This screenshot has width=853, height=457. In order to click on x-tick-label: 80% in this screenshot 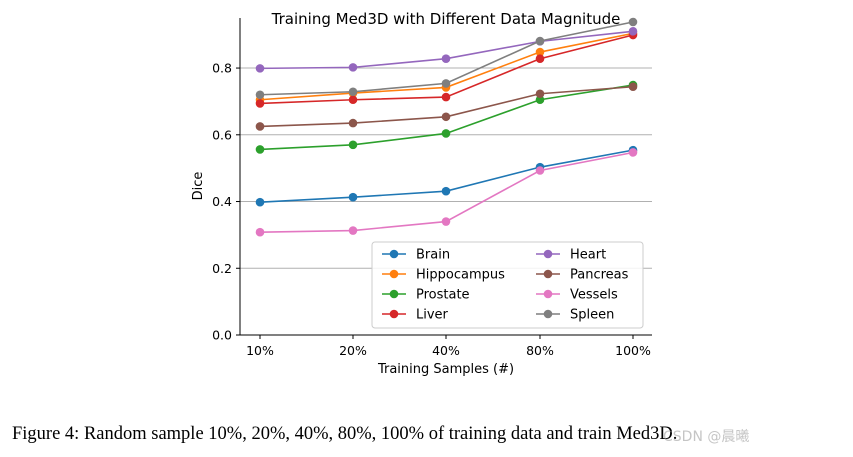, I will do `click(540, 350)`.